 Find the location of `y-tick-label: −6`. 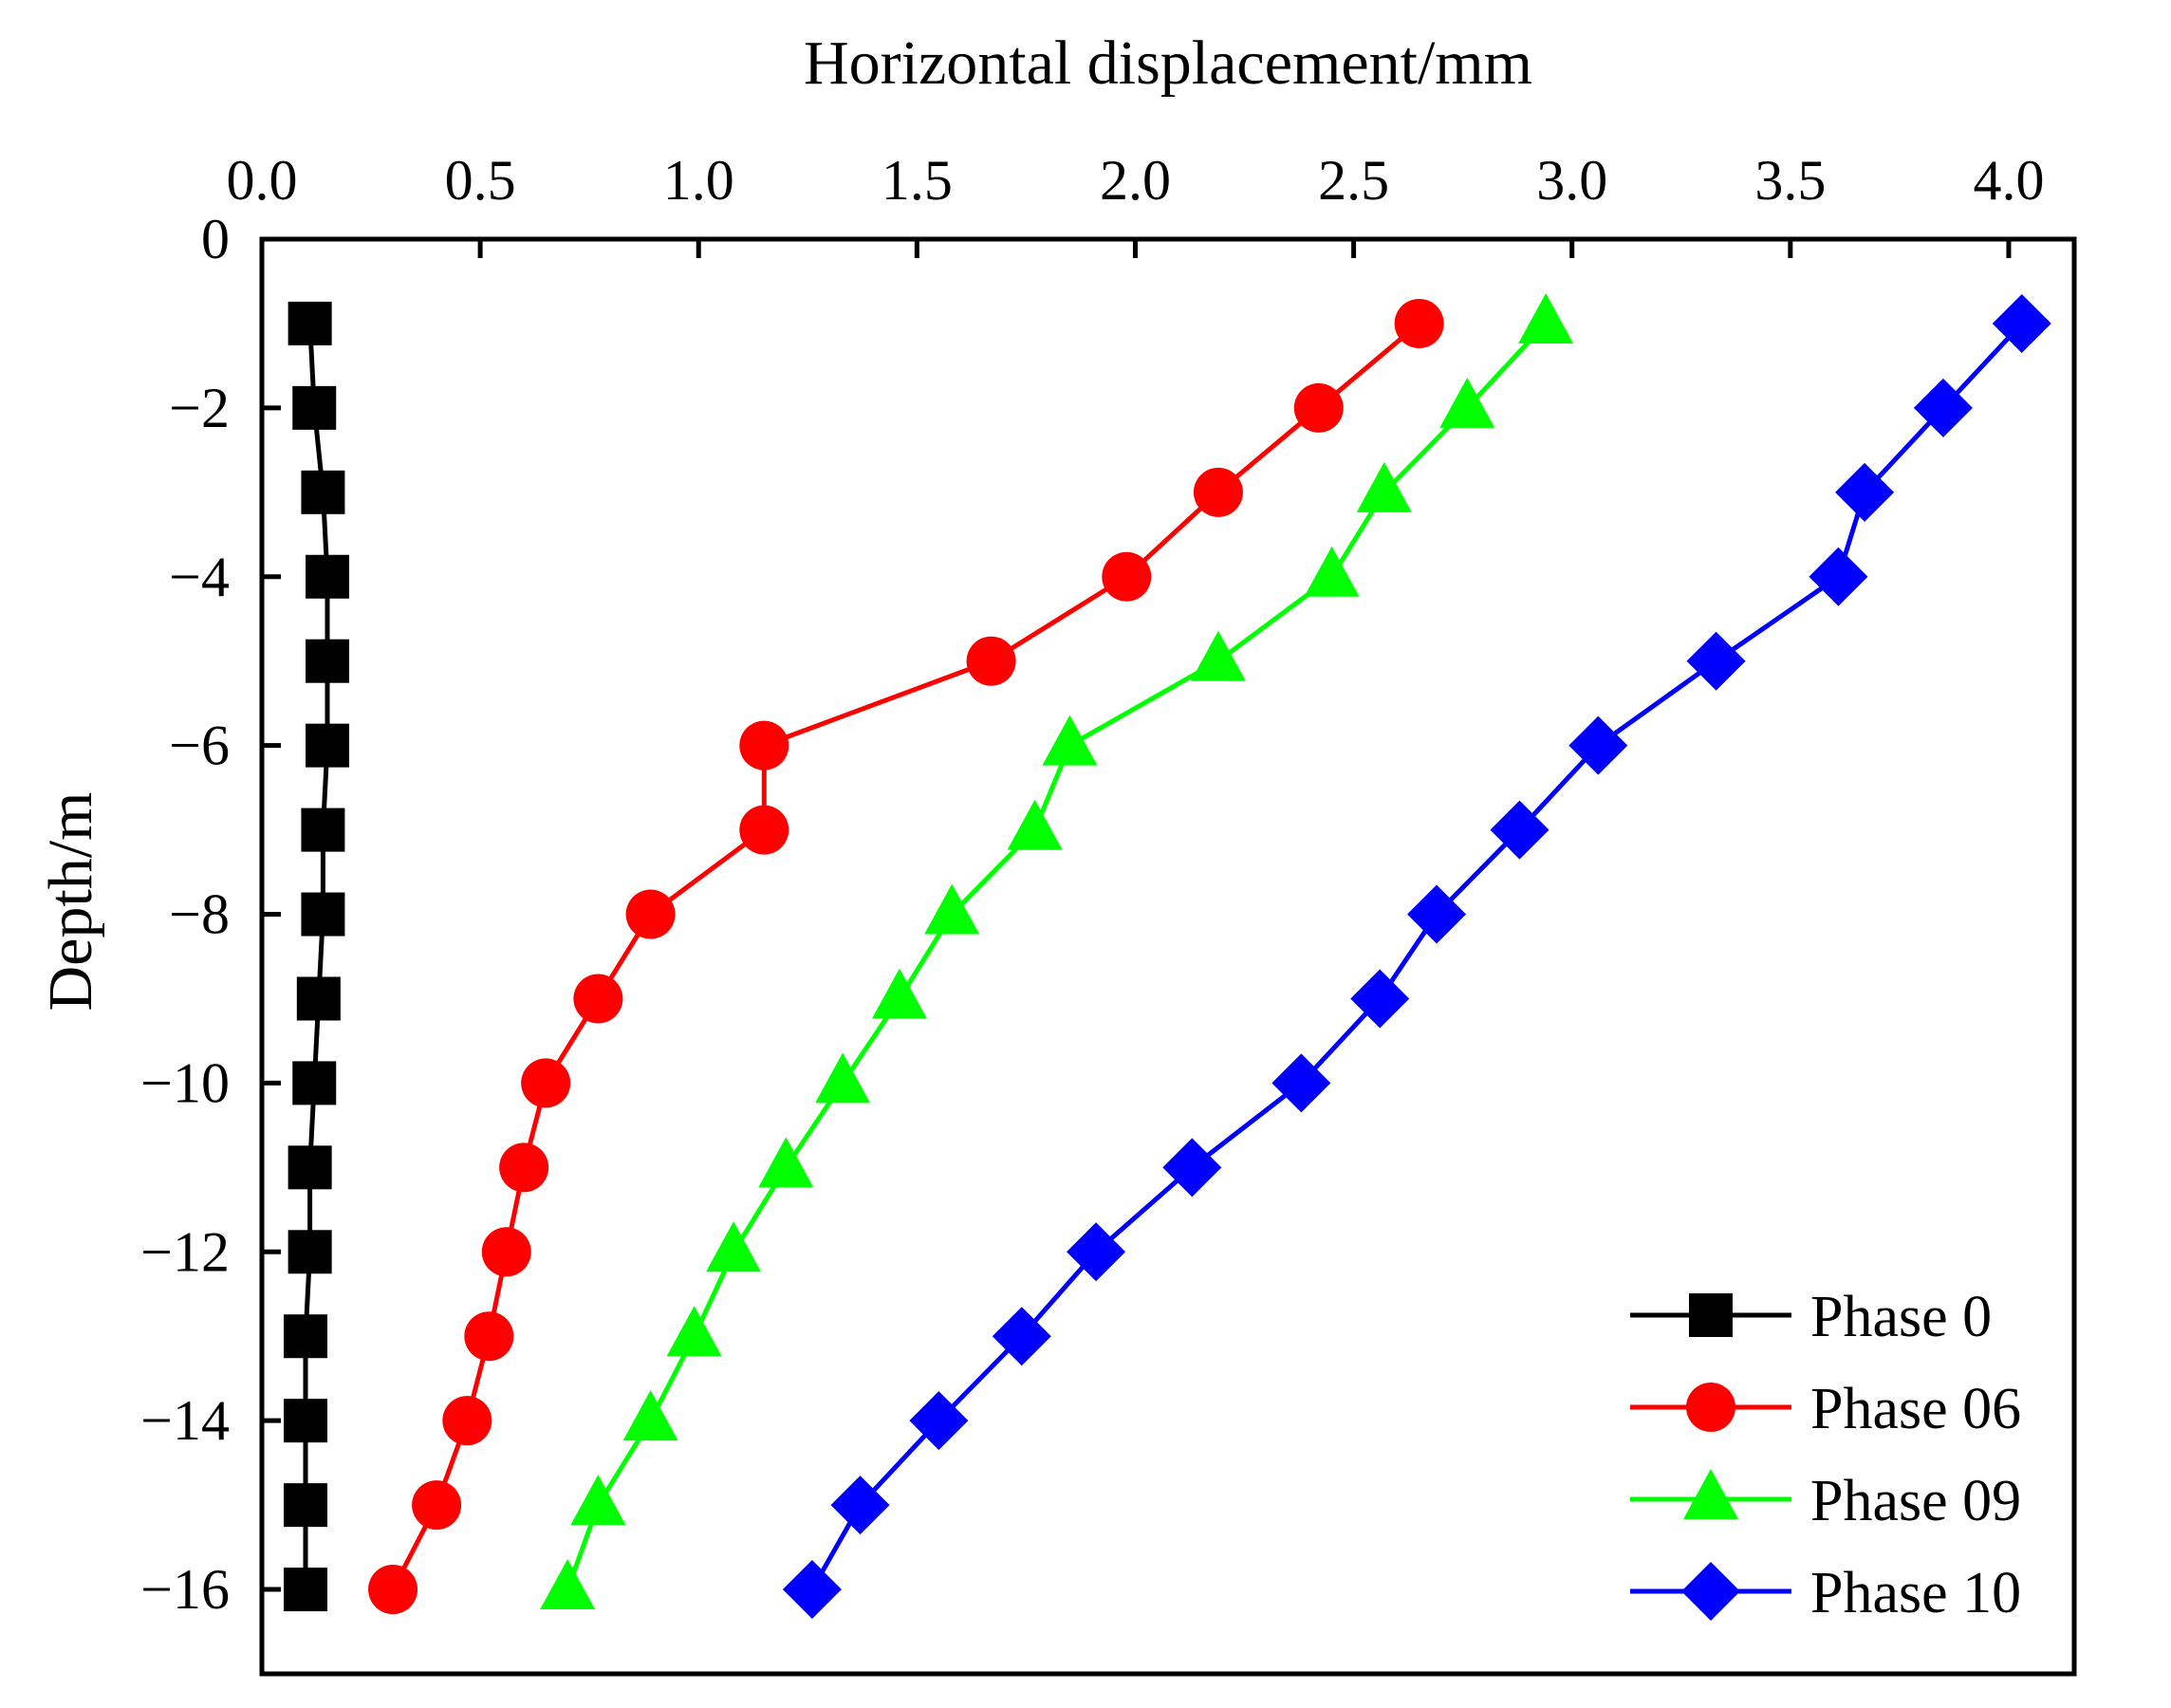

y-tick-label: −6 is located at coordinates (199, 746).